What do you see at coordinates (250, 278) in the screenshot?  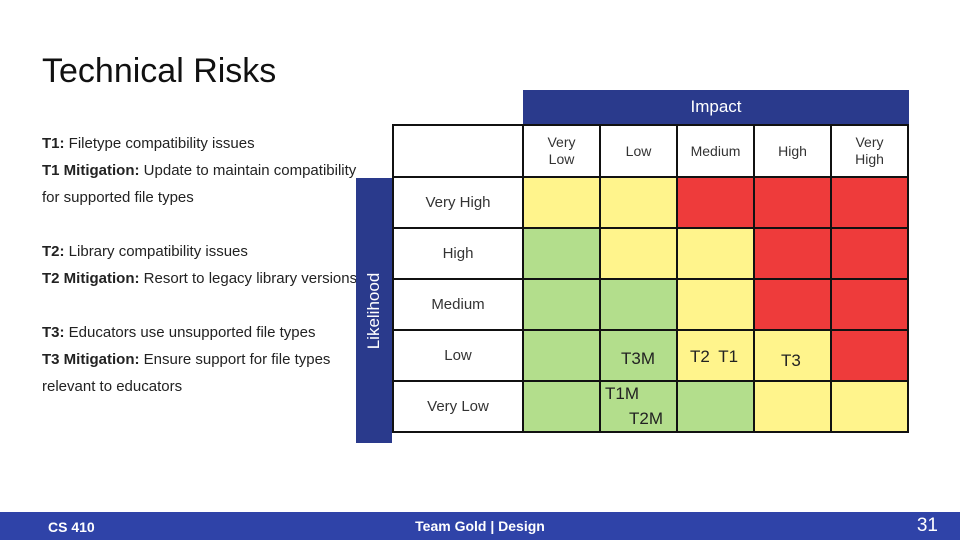 I see `mitigation-text: Resort to legacy library versions` at bounding box center [250, 278].